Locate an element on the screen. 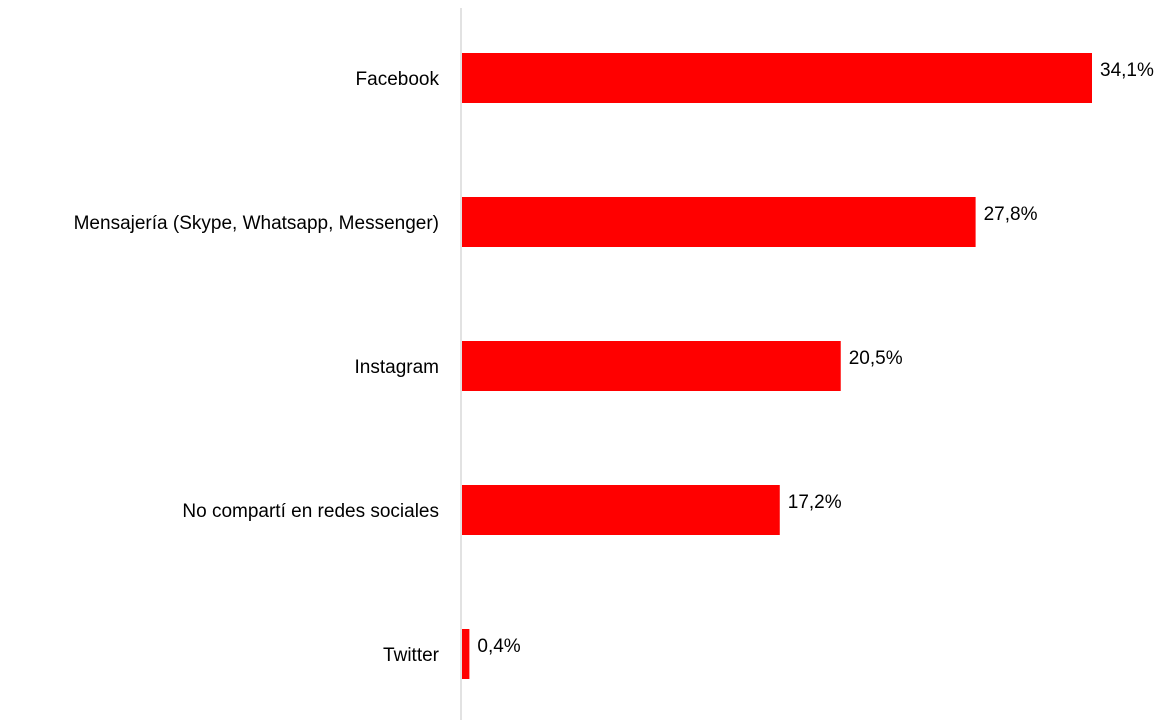 The width and height of the screenshot is (1166, 722). value-label-2: 20,5% is located at coordinates (876, 358).